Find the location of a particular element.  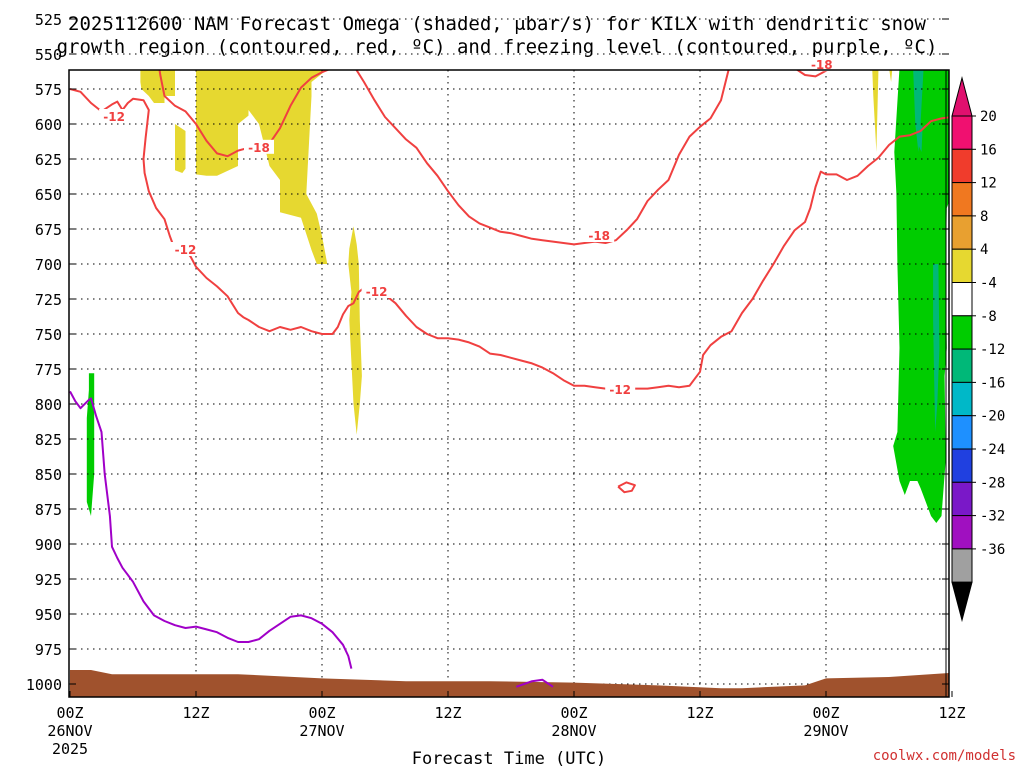

colorbar-label: 8 is located at coordinates (984, 217).